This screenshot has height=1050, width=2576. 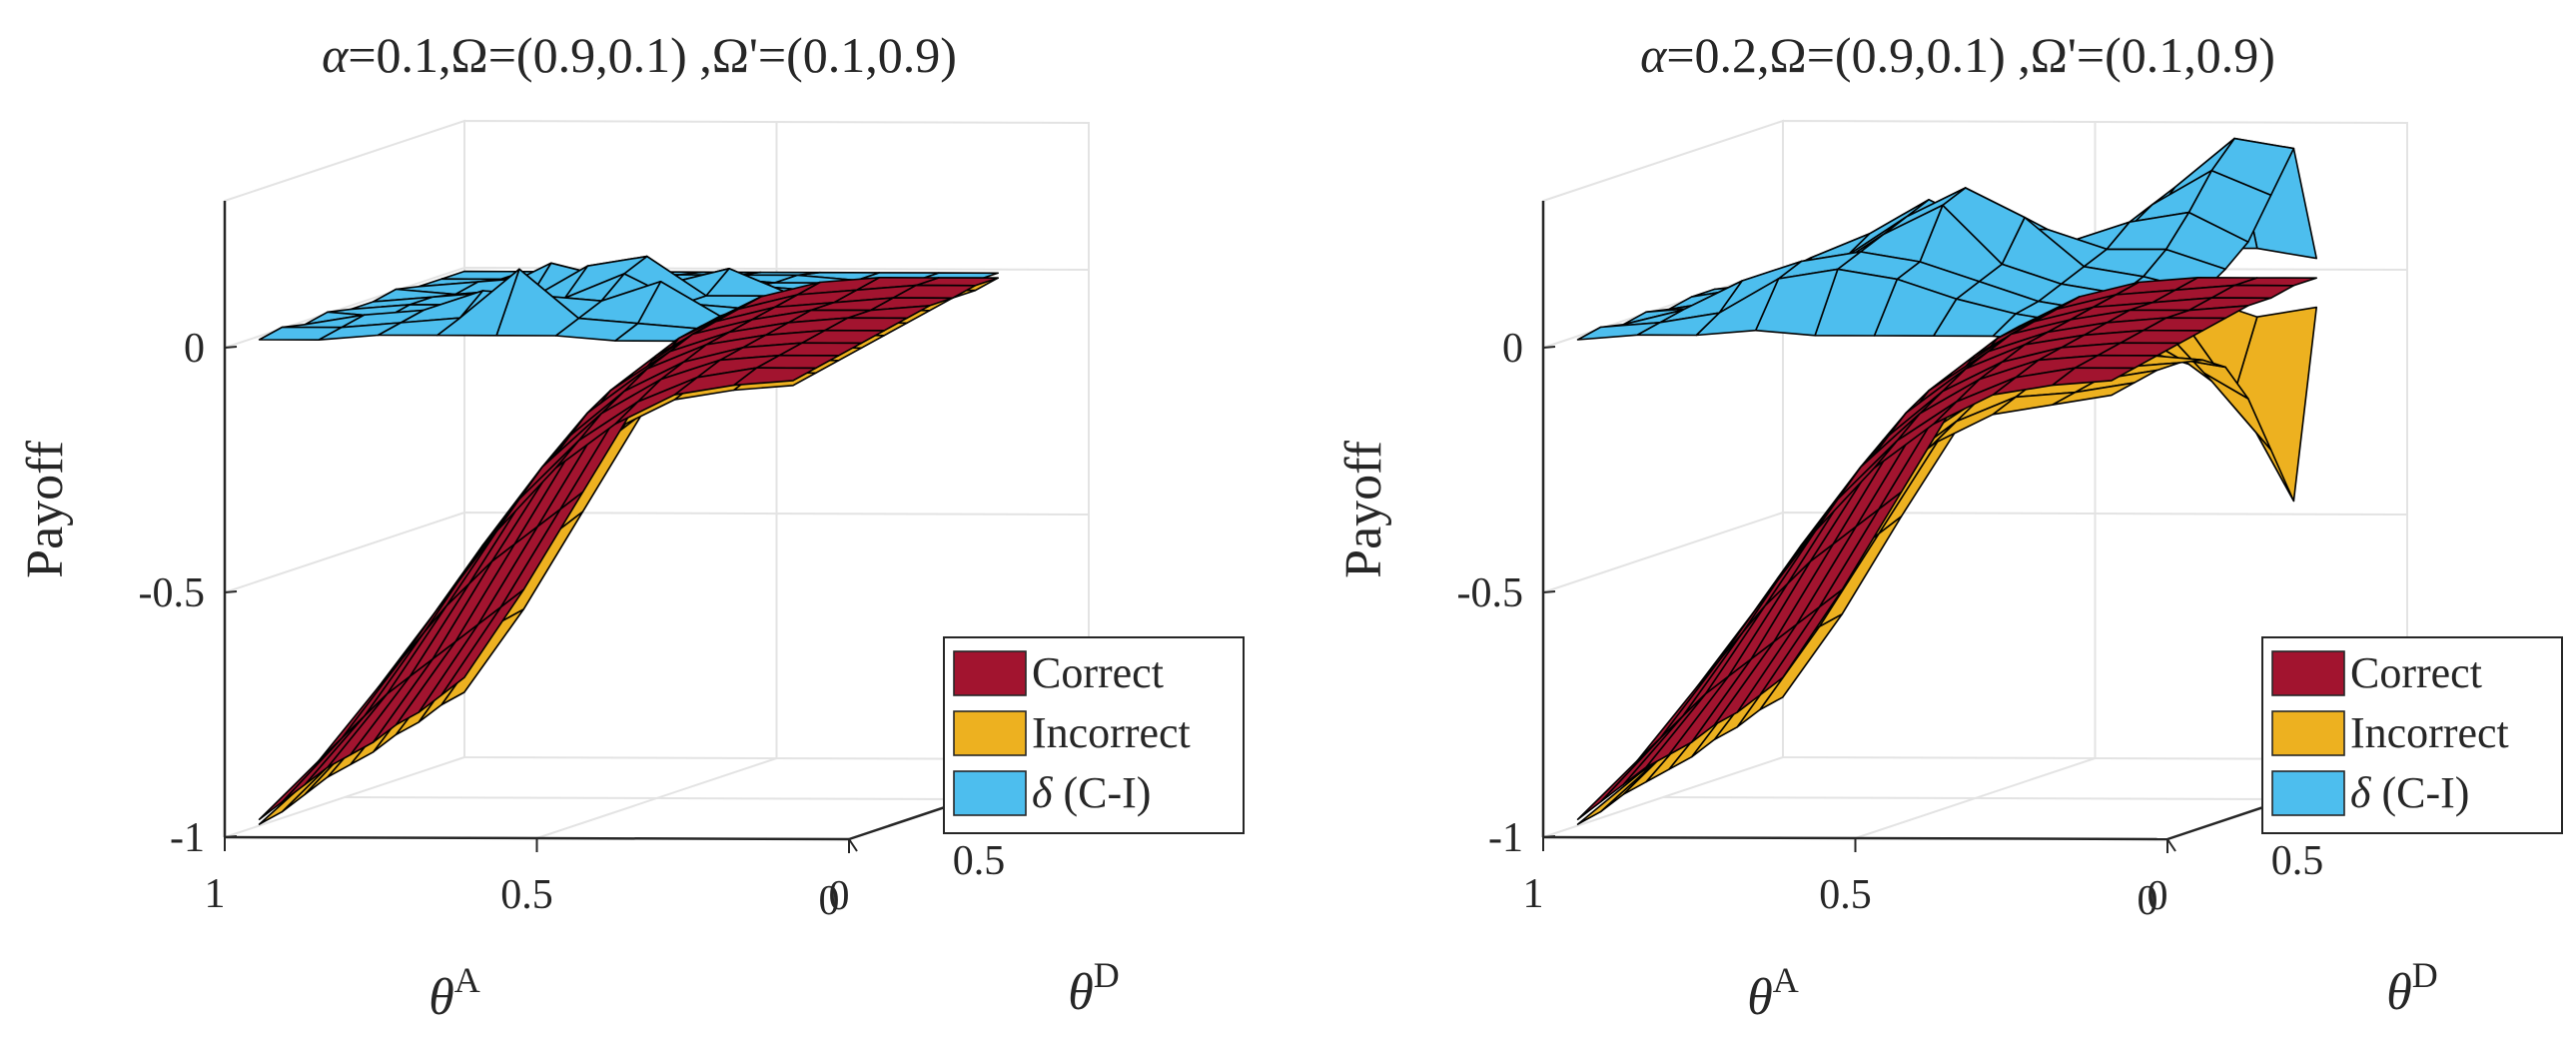 I want to click on surface-delta, so click(x=1947, y=240).